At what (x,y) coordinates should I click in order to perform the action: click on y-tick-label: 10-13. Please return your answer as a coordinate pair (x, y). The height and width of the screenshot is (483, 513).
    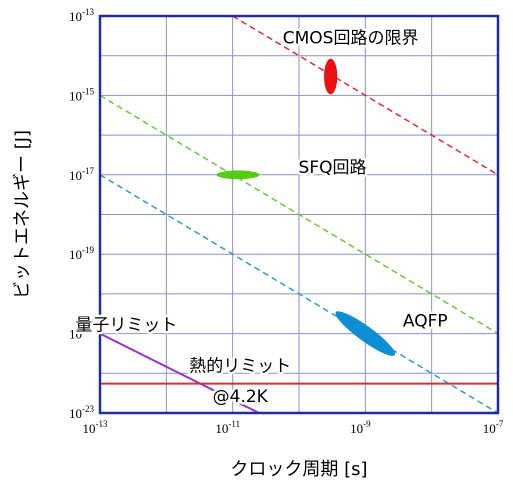
    Looking at the image, I should click on (81, 15).